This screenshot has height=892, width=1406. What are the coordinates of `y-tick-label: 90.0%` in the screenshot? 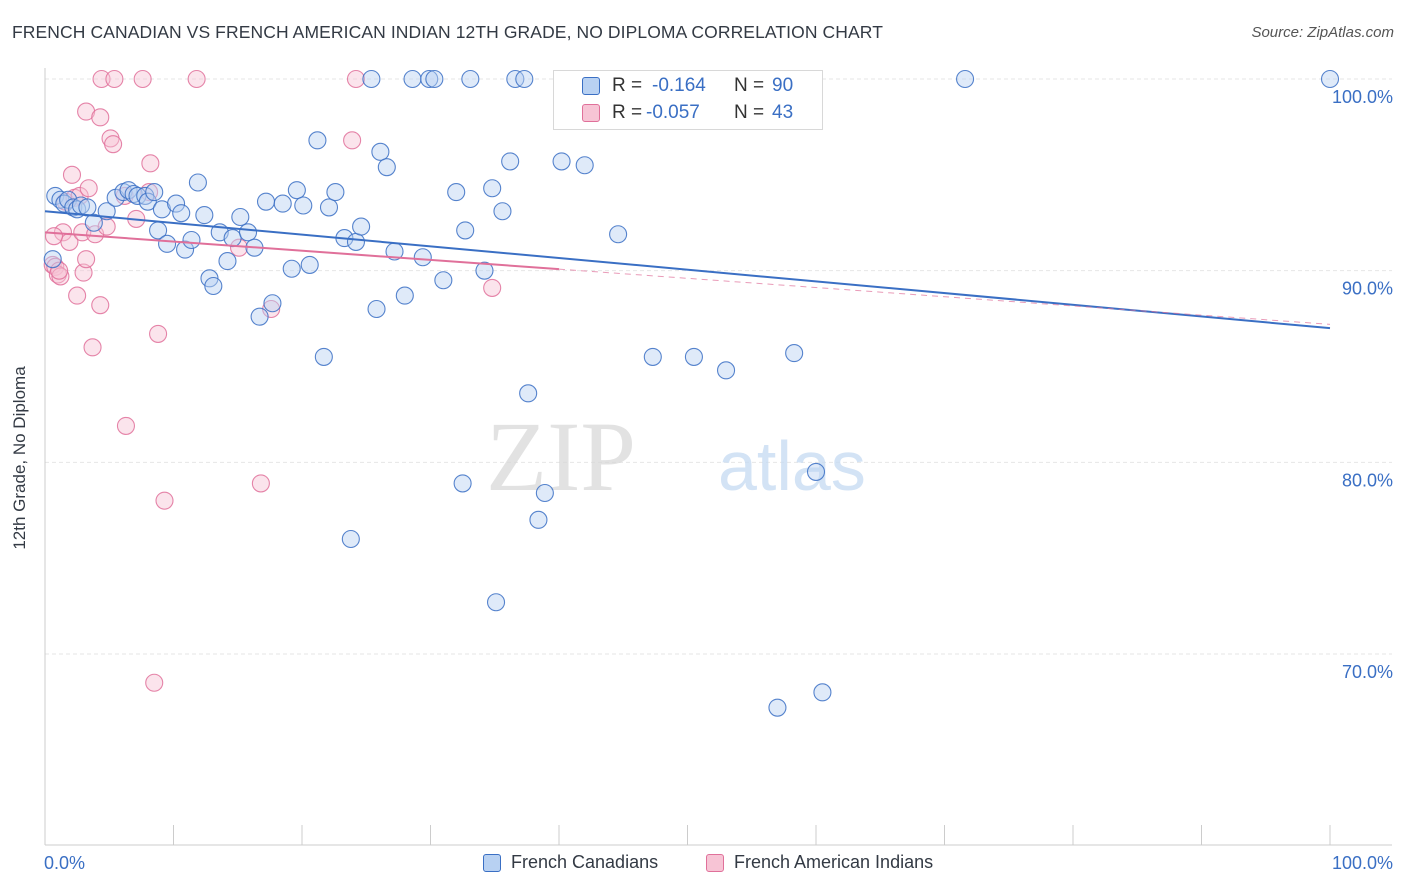 It's located at (1367, 289).